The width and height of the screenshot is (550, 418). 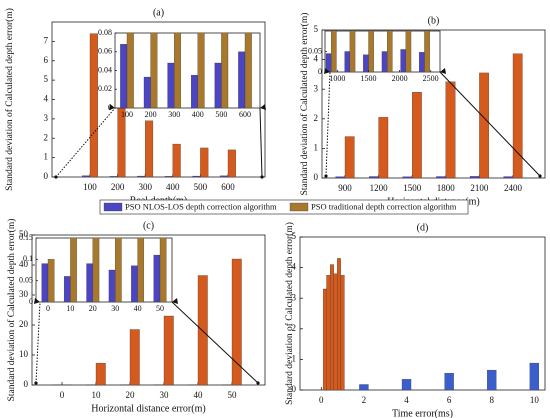 What do you see at coordinates (221, 114) in the screenshot?
I see `inset-x-tick-label: 500` at bounding box center [221, 114].